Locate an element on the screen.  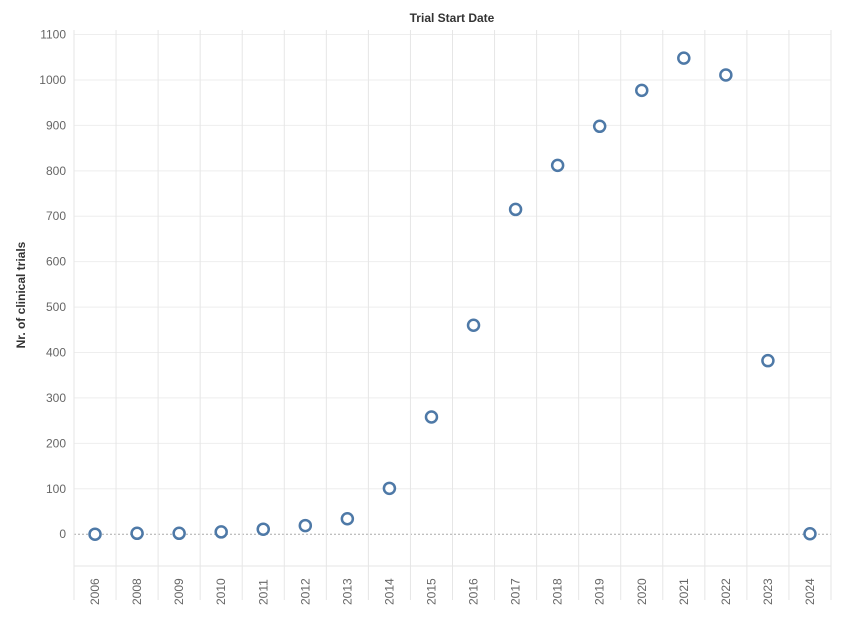
x-tick-label: 2024 is located at coordinates (810, 591).